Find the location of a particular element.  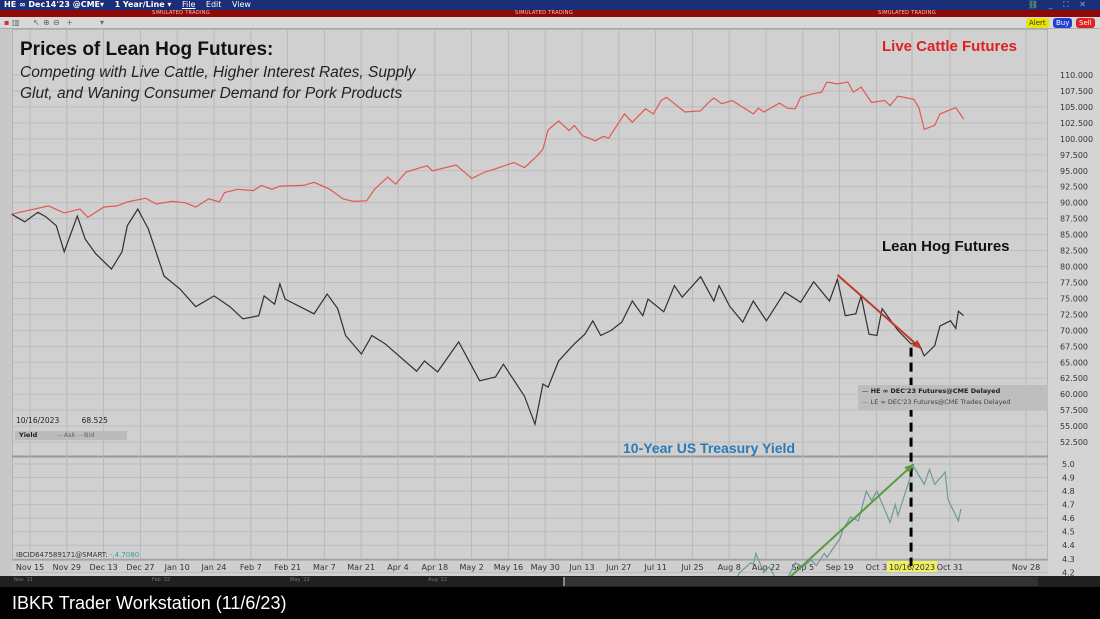

highlighted-date-bg is located at coordinates (912, 566).